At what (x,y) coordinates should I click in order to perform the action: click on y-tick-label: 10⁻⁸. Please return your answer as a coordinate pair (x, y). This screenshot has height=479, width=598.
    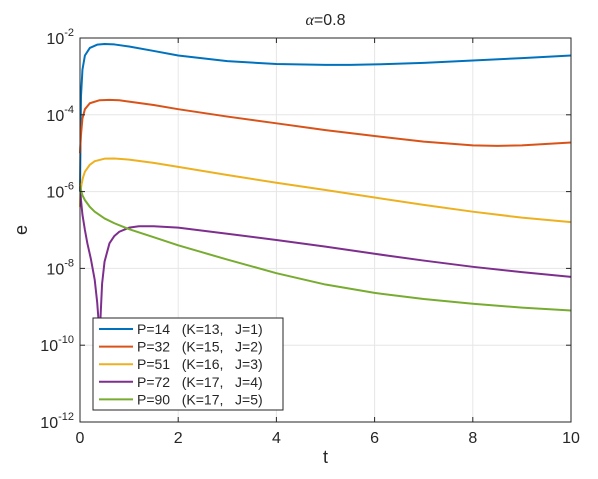
    Looking at the image, I should click on (60, 267).